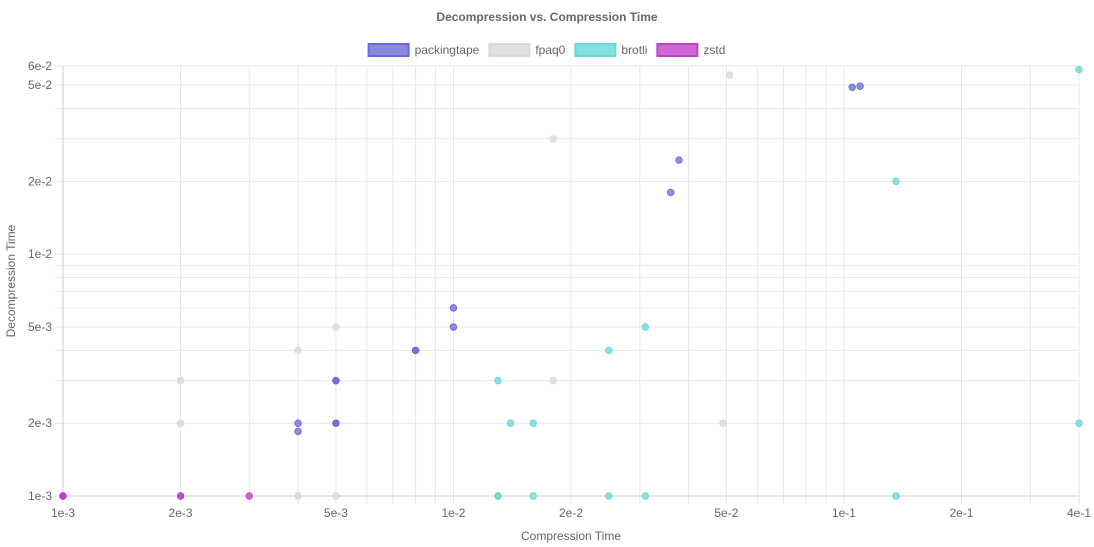 This screenshot has width=1094, height=547. I want to click on x-axis-ticks: 1e-3 2e-3 5e-3 1e-2 2e-2 5e-2 1e-1 2e-1 4e-1, so click(571, 513).